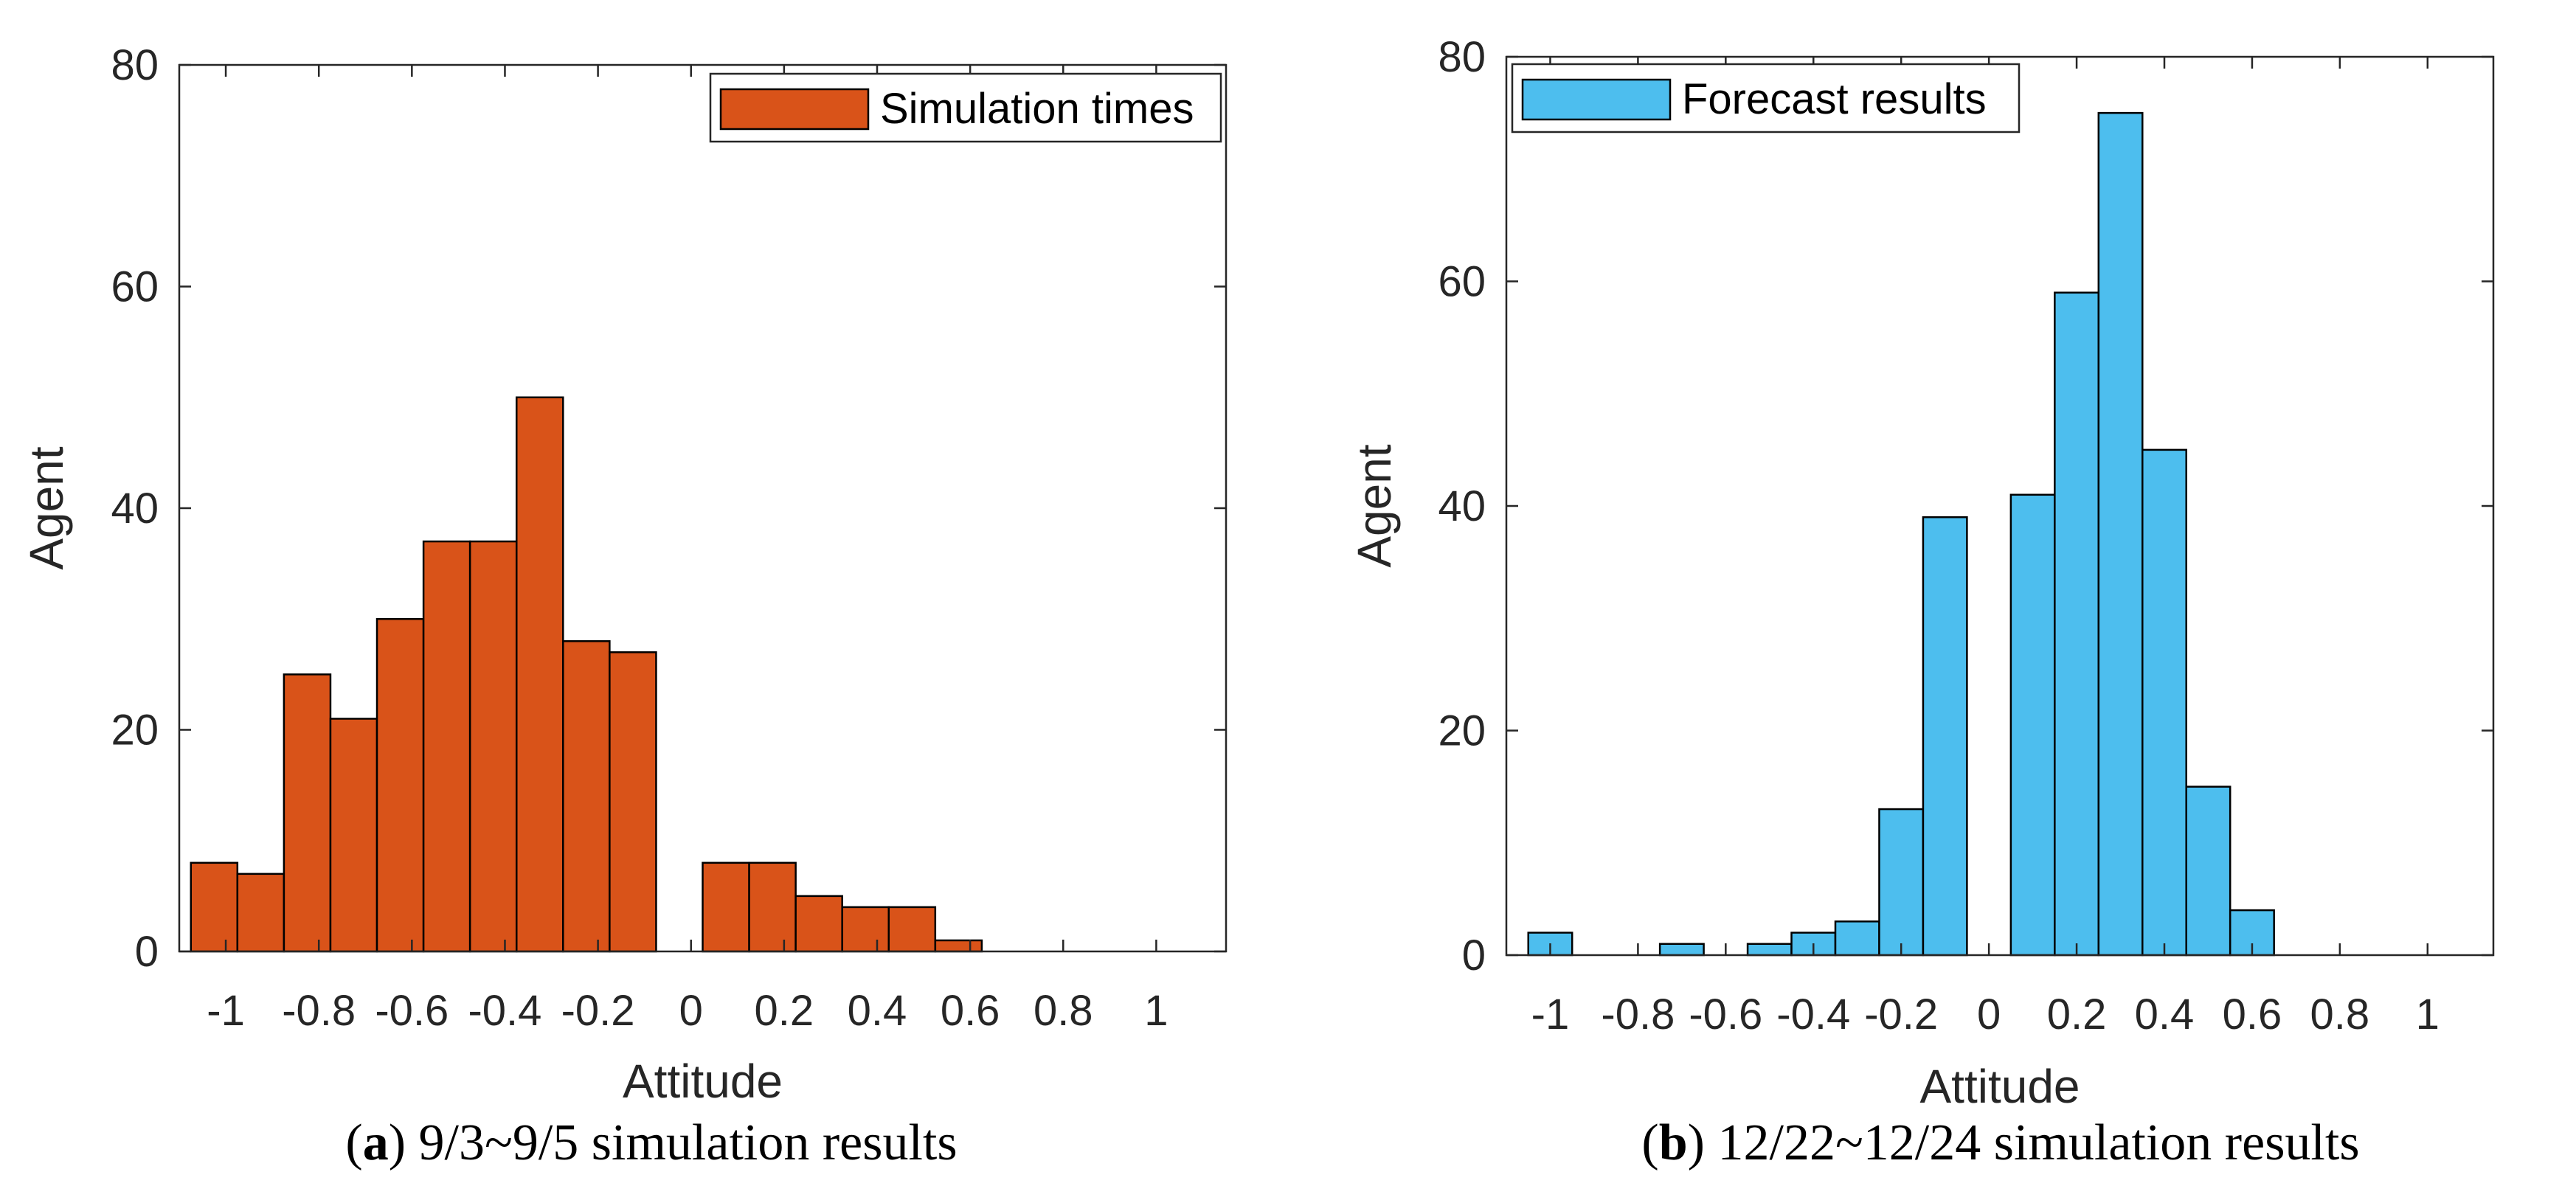 Image resolution: width=2576 pixels, height=1200 pixels. I want to click on x-tick-label-a-1: -0.8, so click(319, 1011).